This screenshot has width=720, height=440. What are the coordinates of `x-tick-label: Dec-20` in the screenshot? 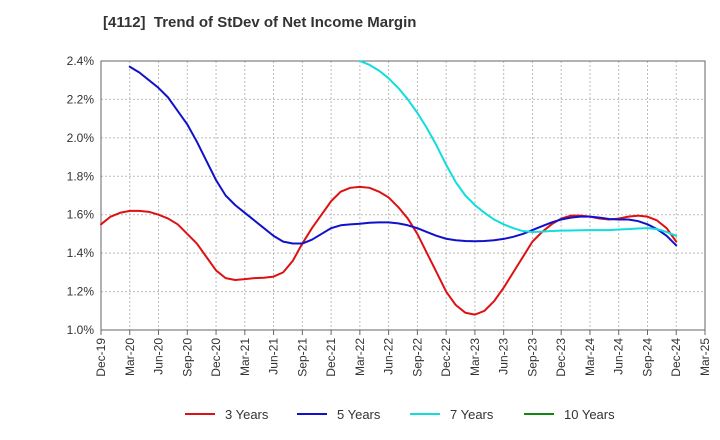 It's located at (216, 357).